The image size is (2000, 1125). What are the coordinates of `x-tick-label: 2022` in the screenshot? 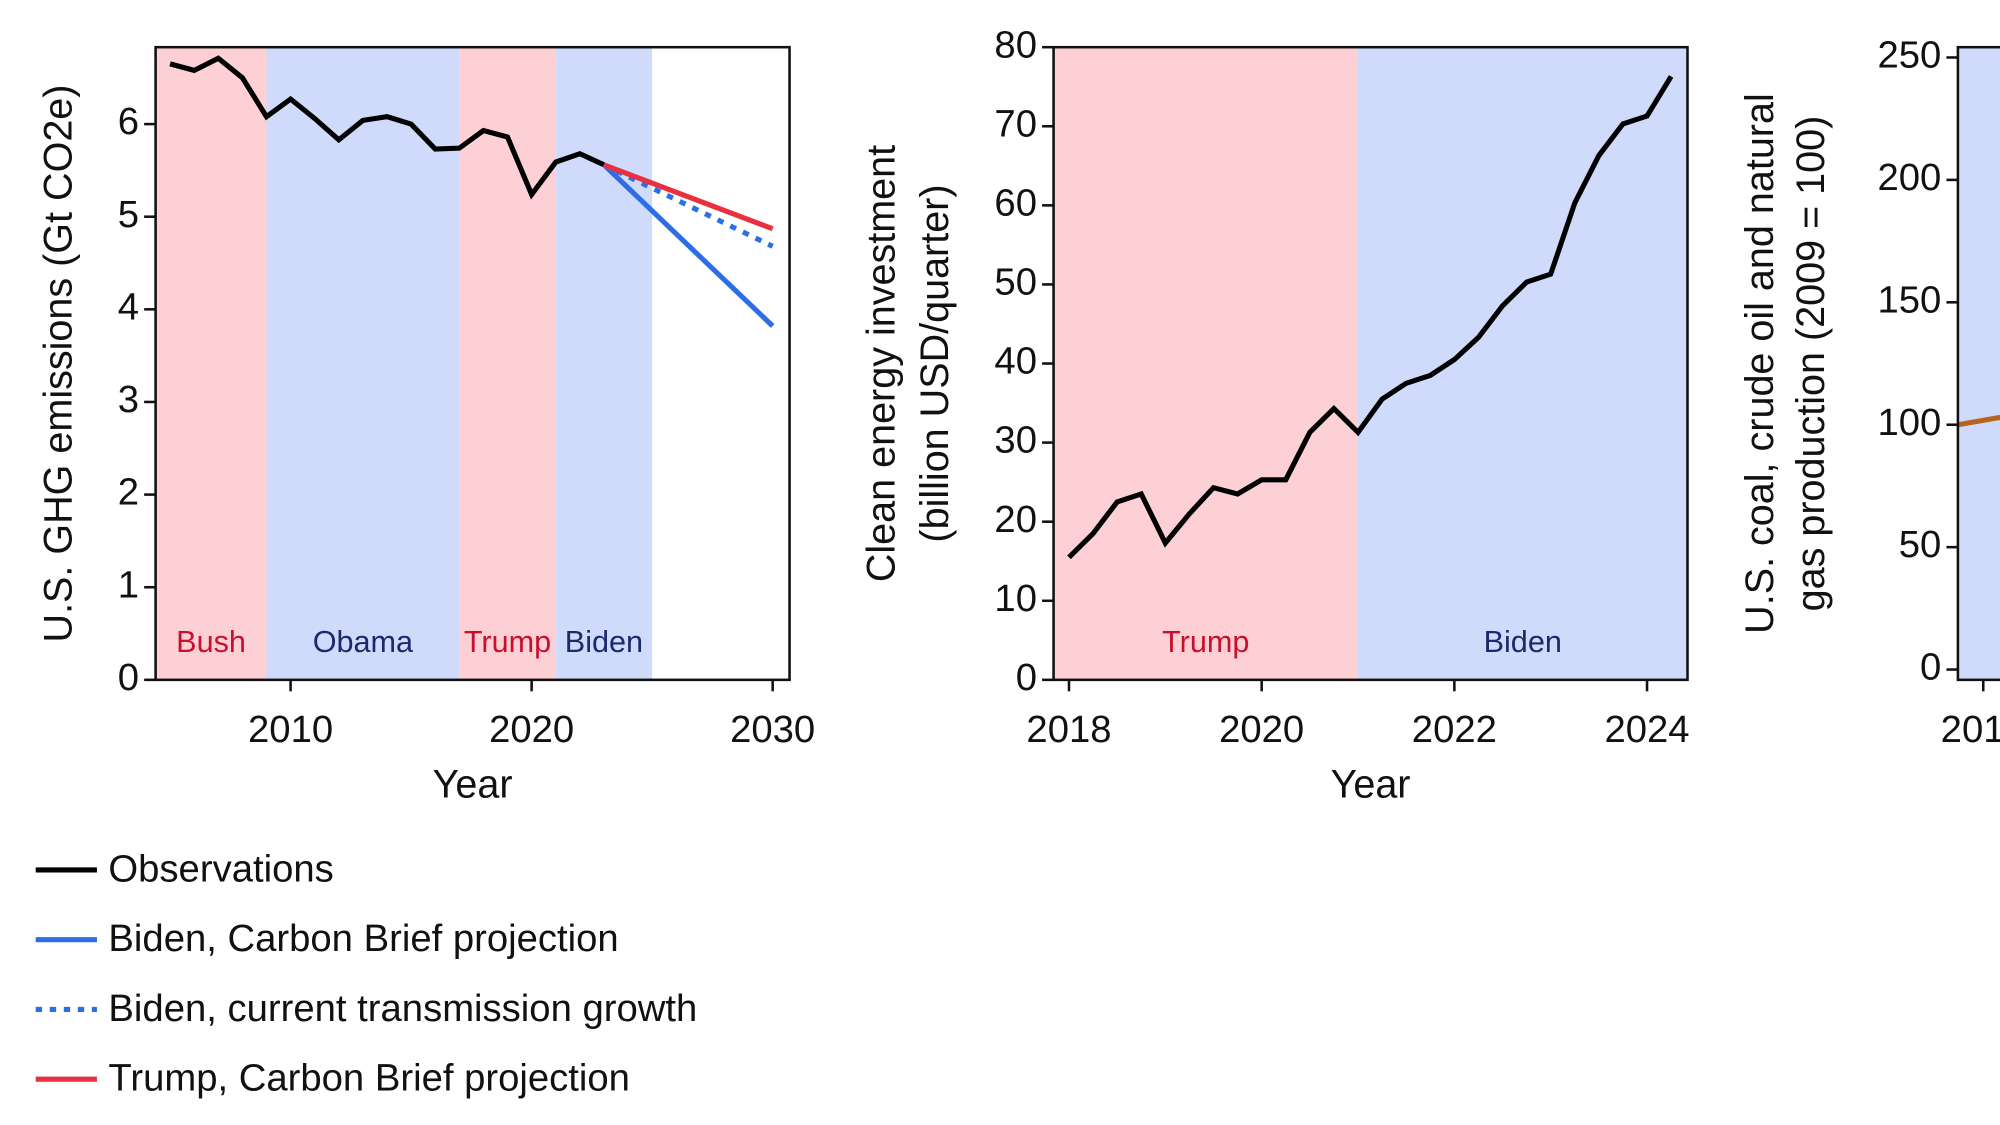 It's located at (1454, 729).